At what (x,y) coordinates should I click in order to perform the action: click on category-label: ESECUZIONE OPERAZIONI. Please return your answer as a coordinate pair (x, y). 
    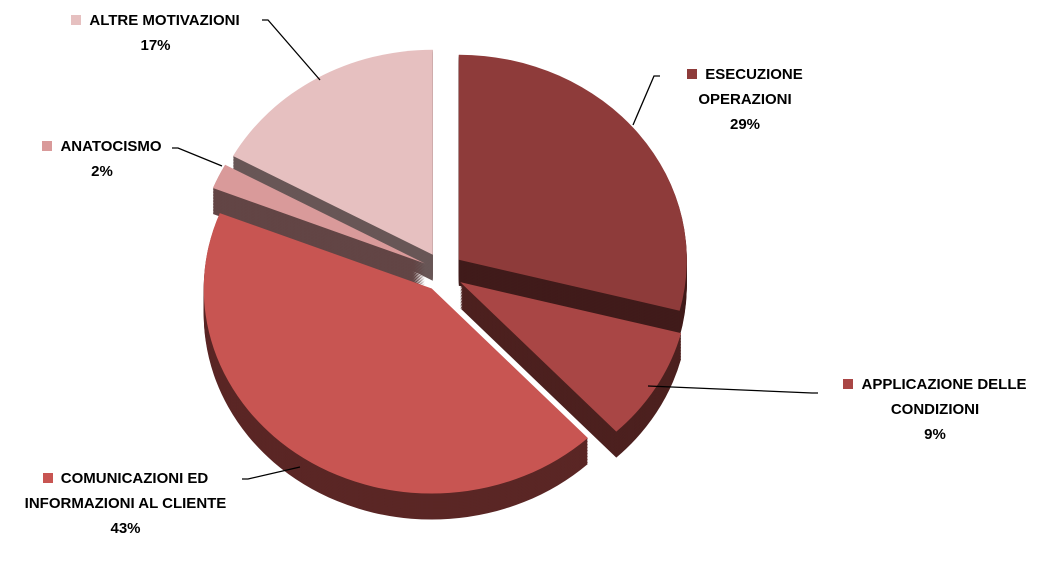
    Looking at the image, I should click on (750, 87).